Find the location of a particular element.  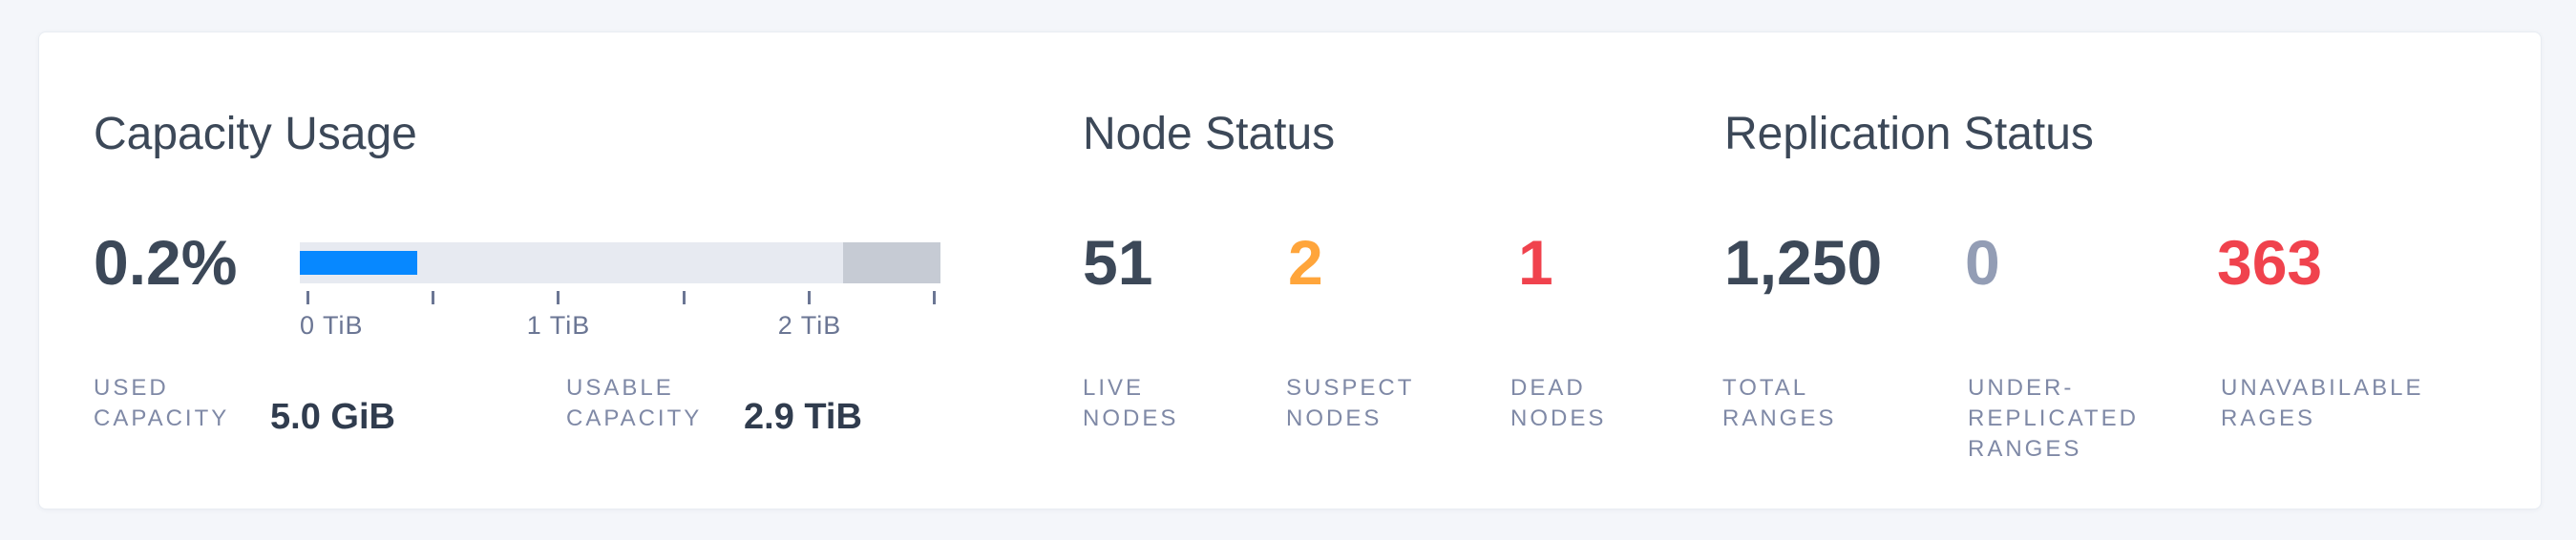

suspect-nodes-label-line: SUSPECT is located at coordinates (1350, 388).